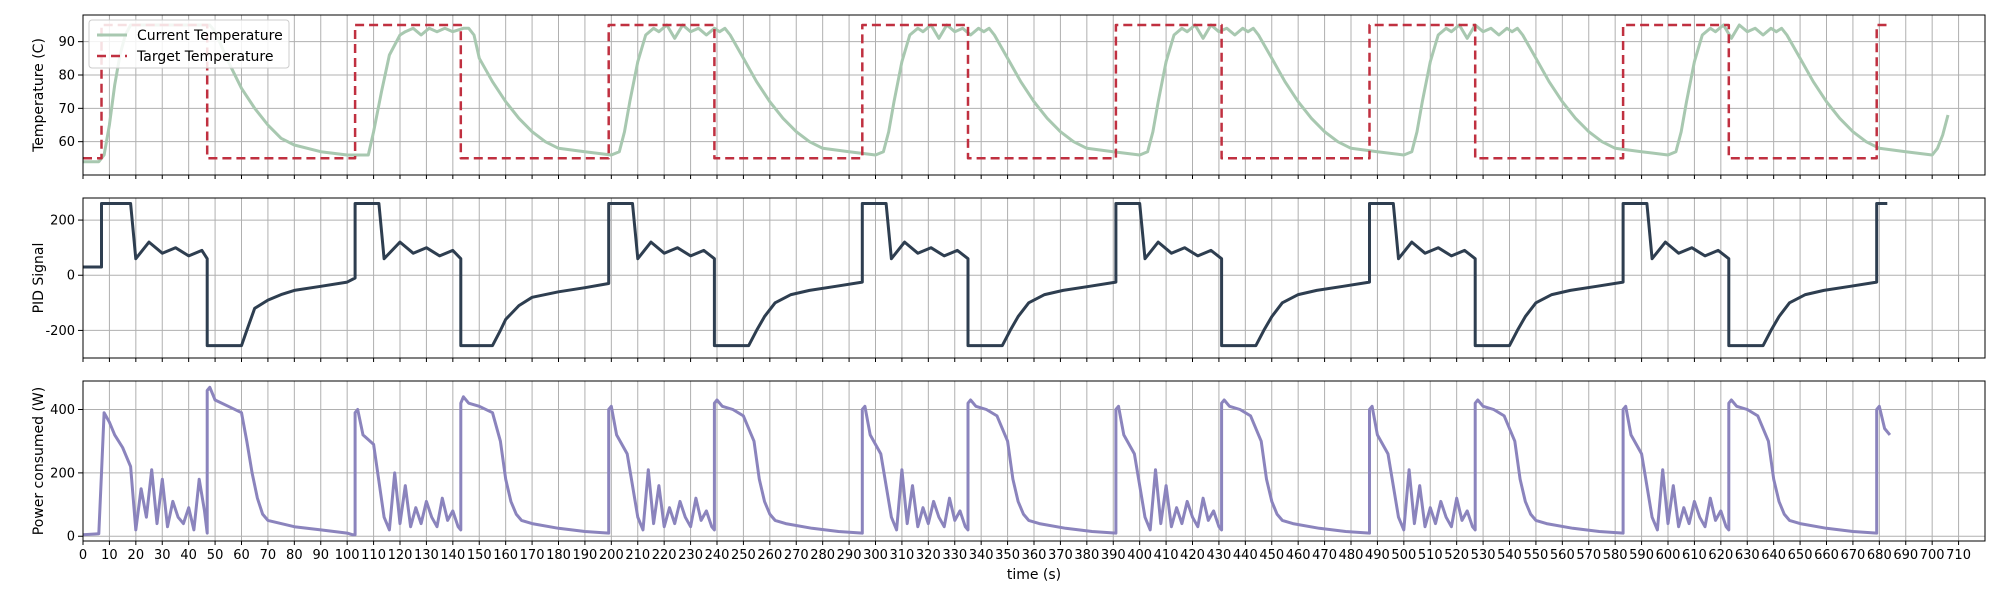 The width and height of the screenshot is (2000, 600). Describe the element at coordinates (1034, 555) in the screenshot. I see `x-tick-label: 360` at that location.